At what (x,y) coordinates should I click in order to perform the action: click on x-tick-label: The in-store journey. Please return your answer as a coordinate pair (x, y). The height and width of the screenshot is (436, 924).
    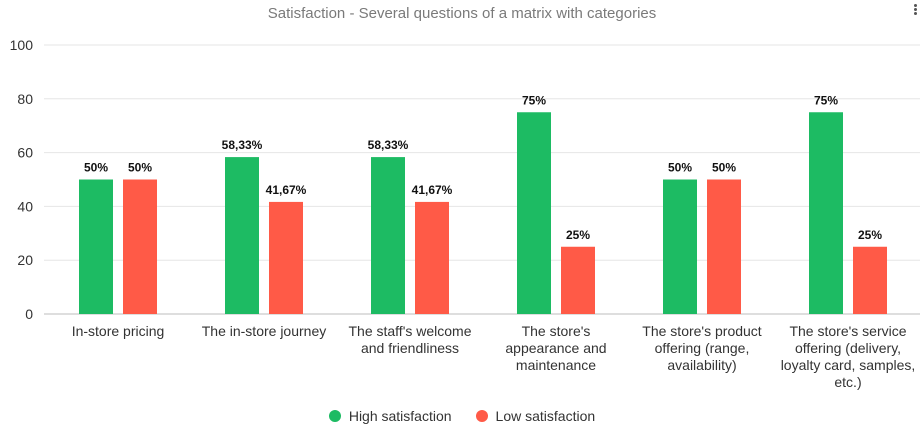
    Looking at the image, I should click on (264, 331).